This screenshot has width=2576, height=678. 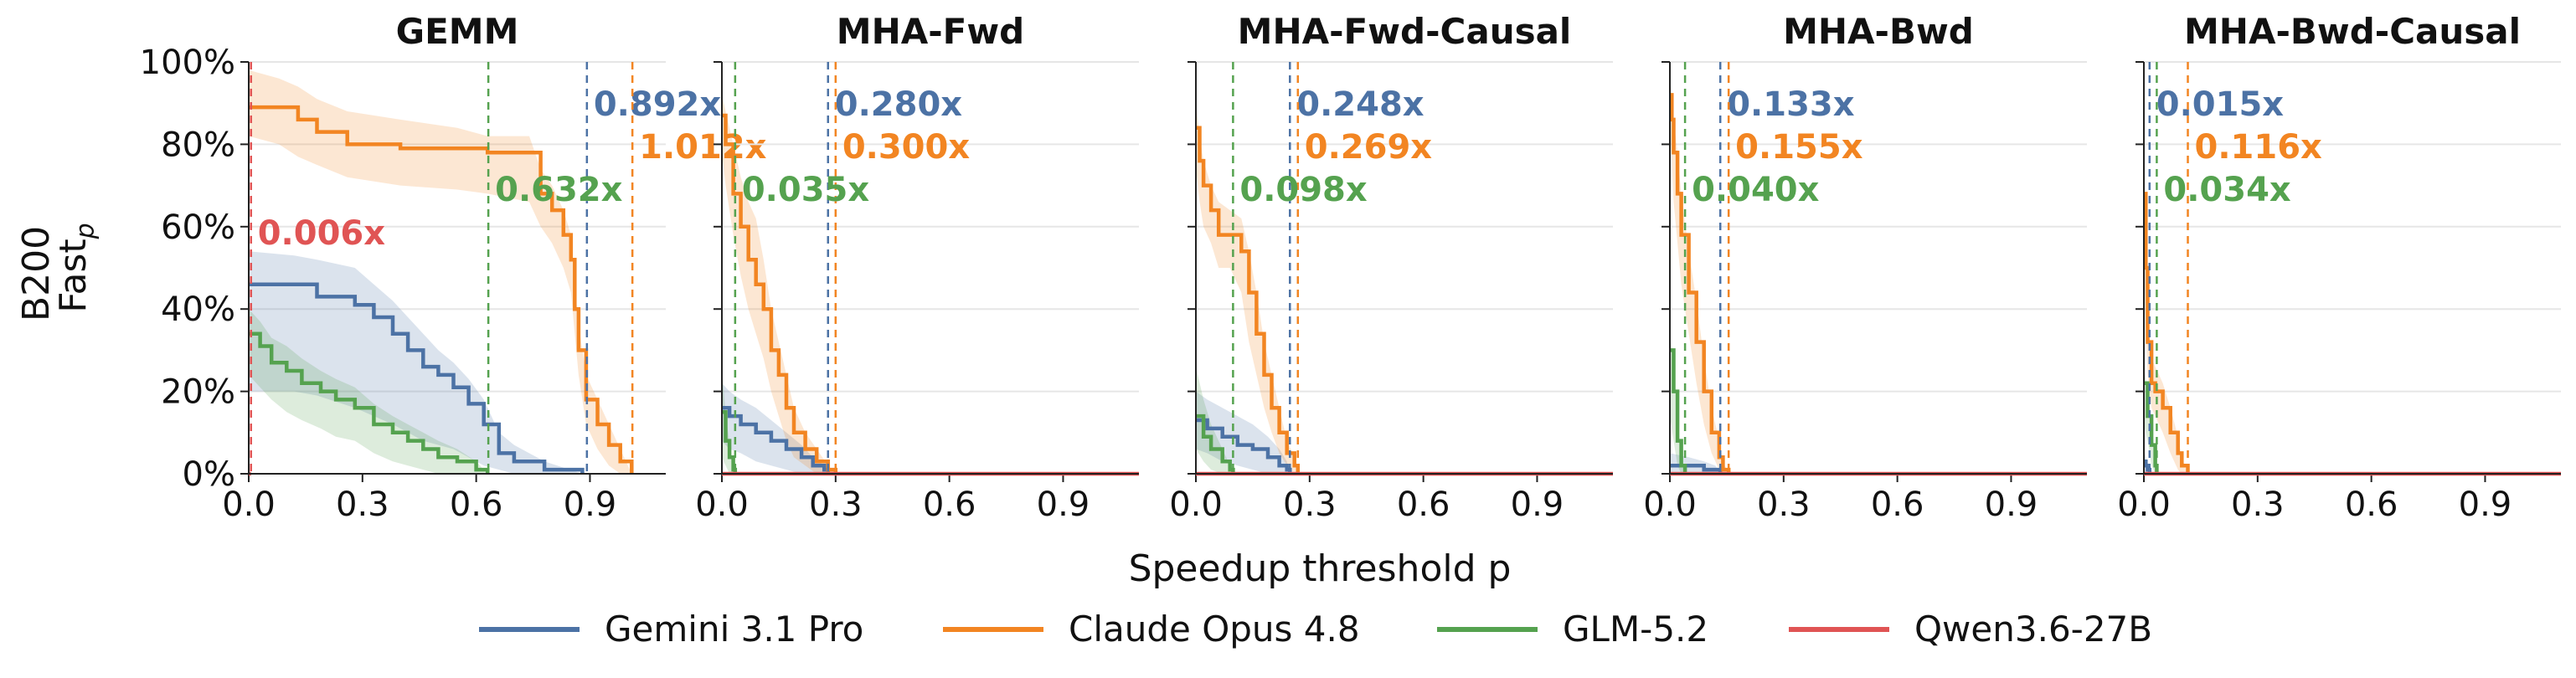 I want to click on y-axis-label-subscript: p, so click(x=85, y=231).